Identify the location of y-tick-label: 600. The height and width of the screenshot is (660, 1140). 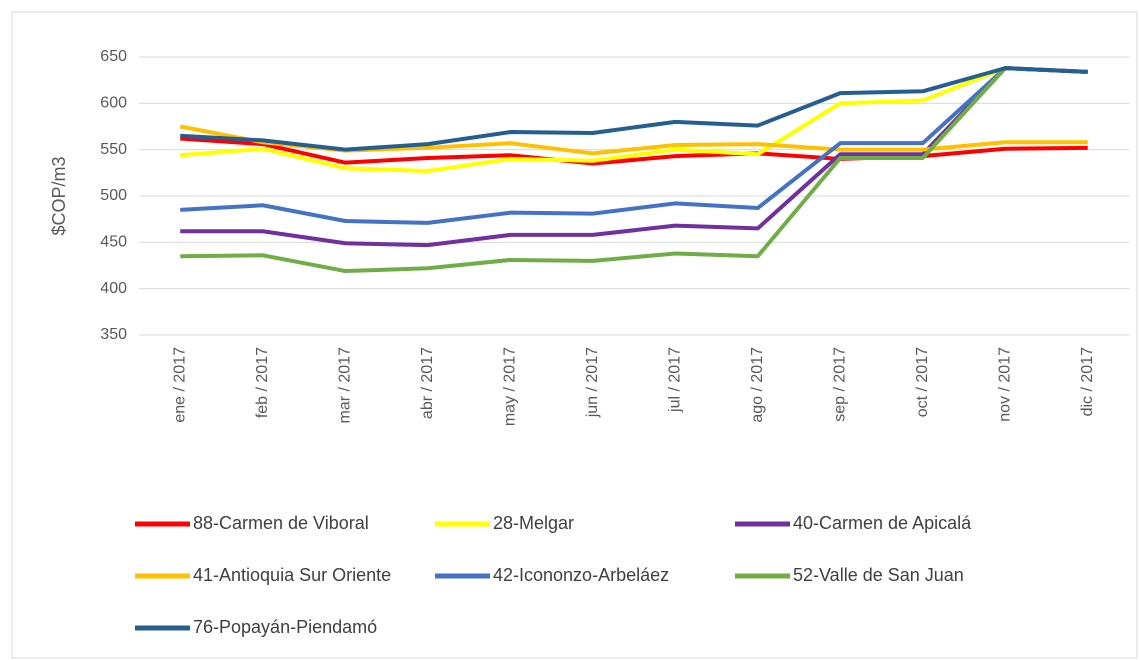
(113, 103).